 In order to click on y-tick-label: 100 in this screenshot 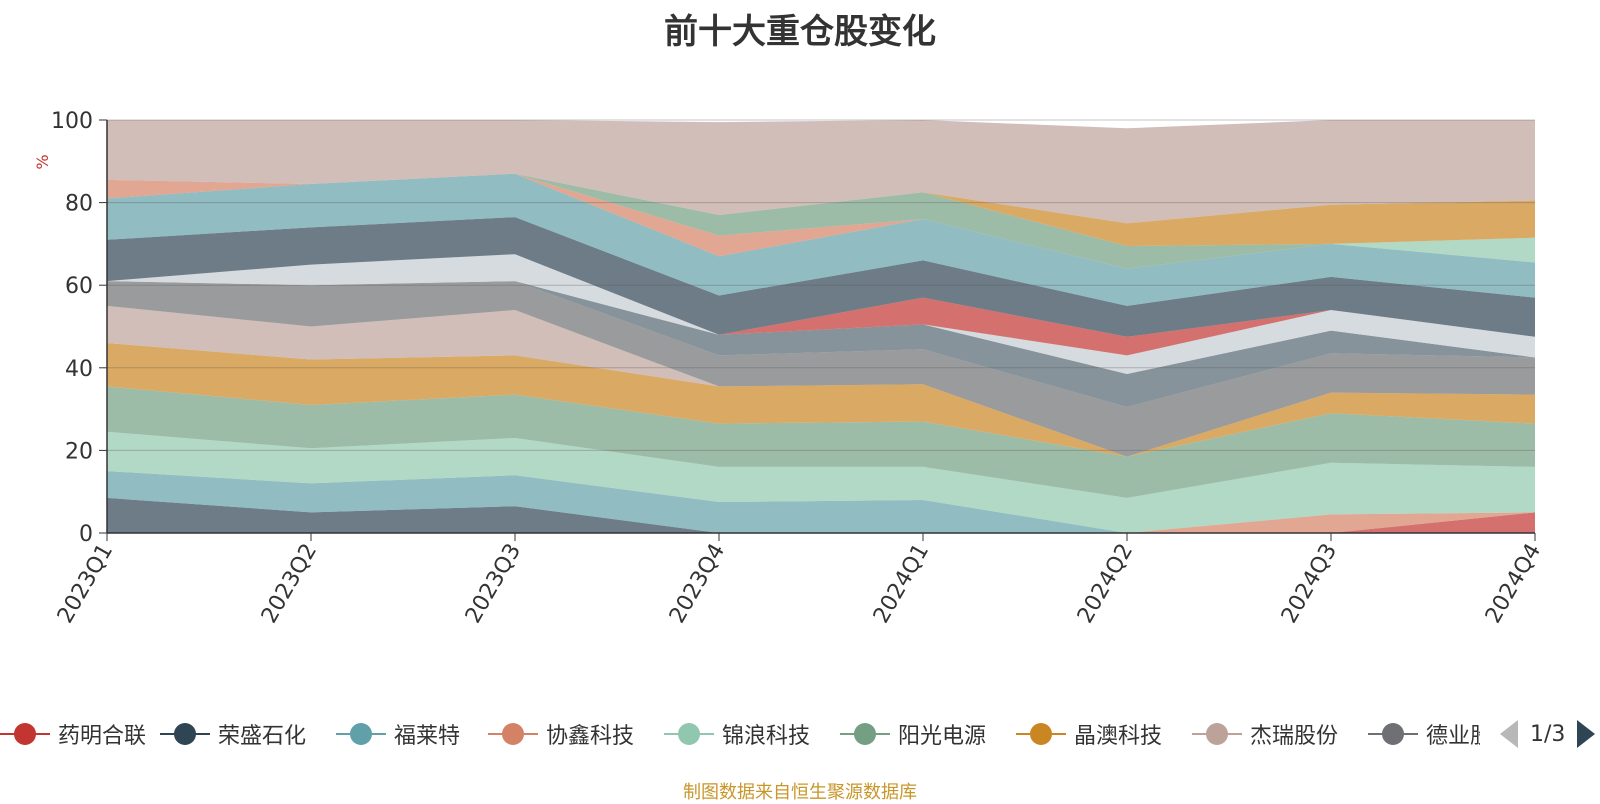, I will do `click(72, 121)`.